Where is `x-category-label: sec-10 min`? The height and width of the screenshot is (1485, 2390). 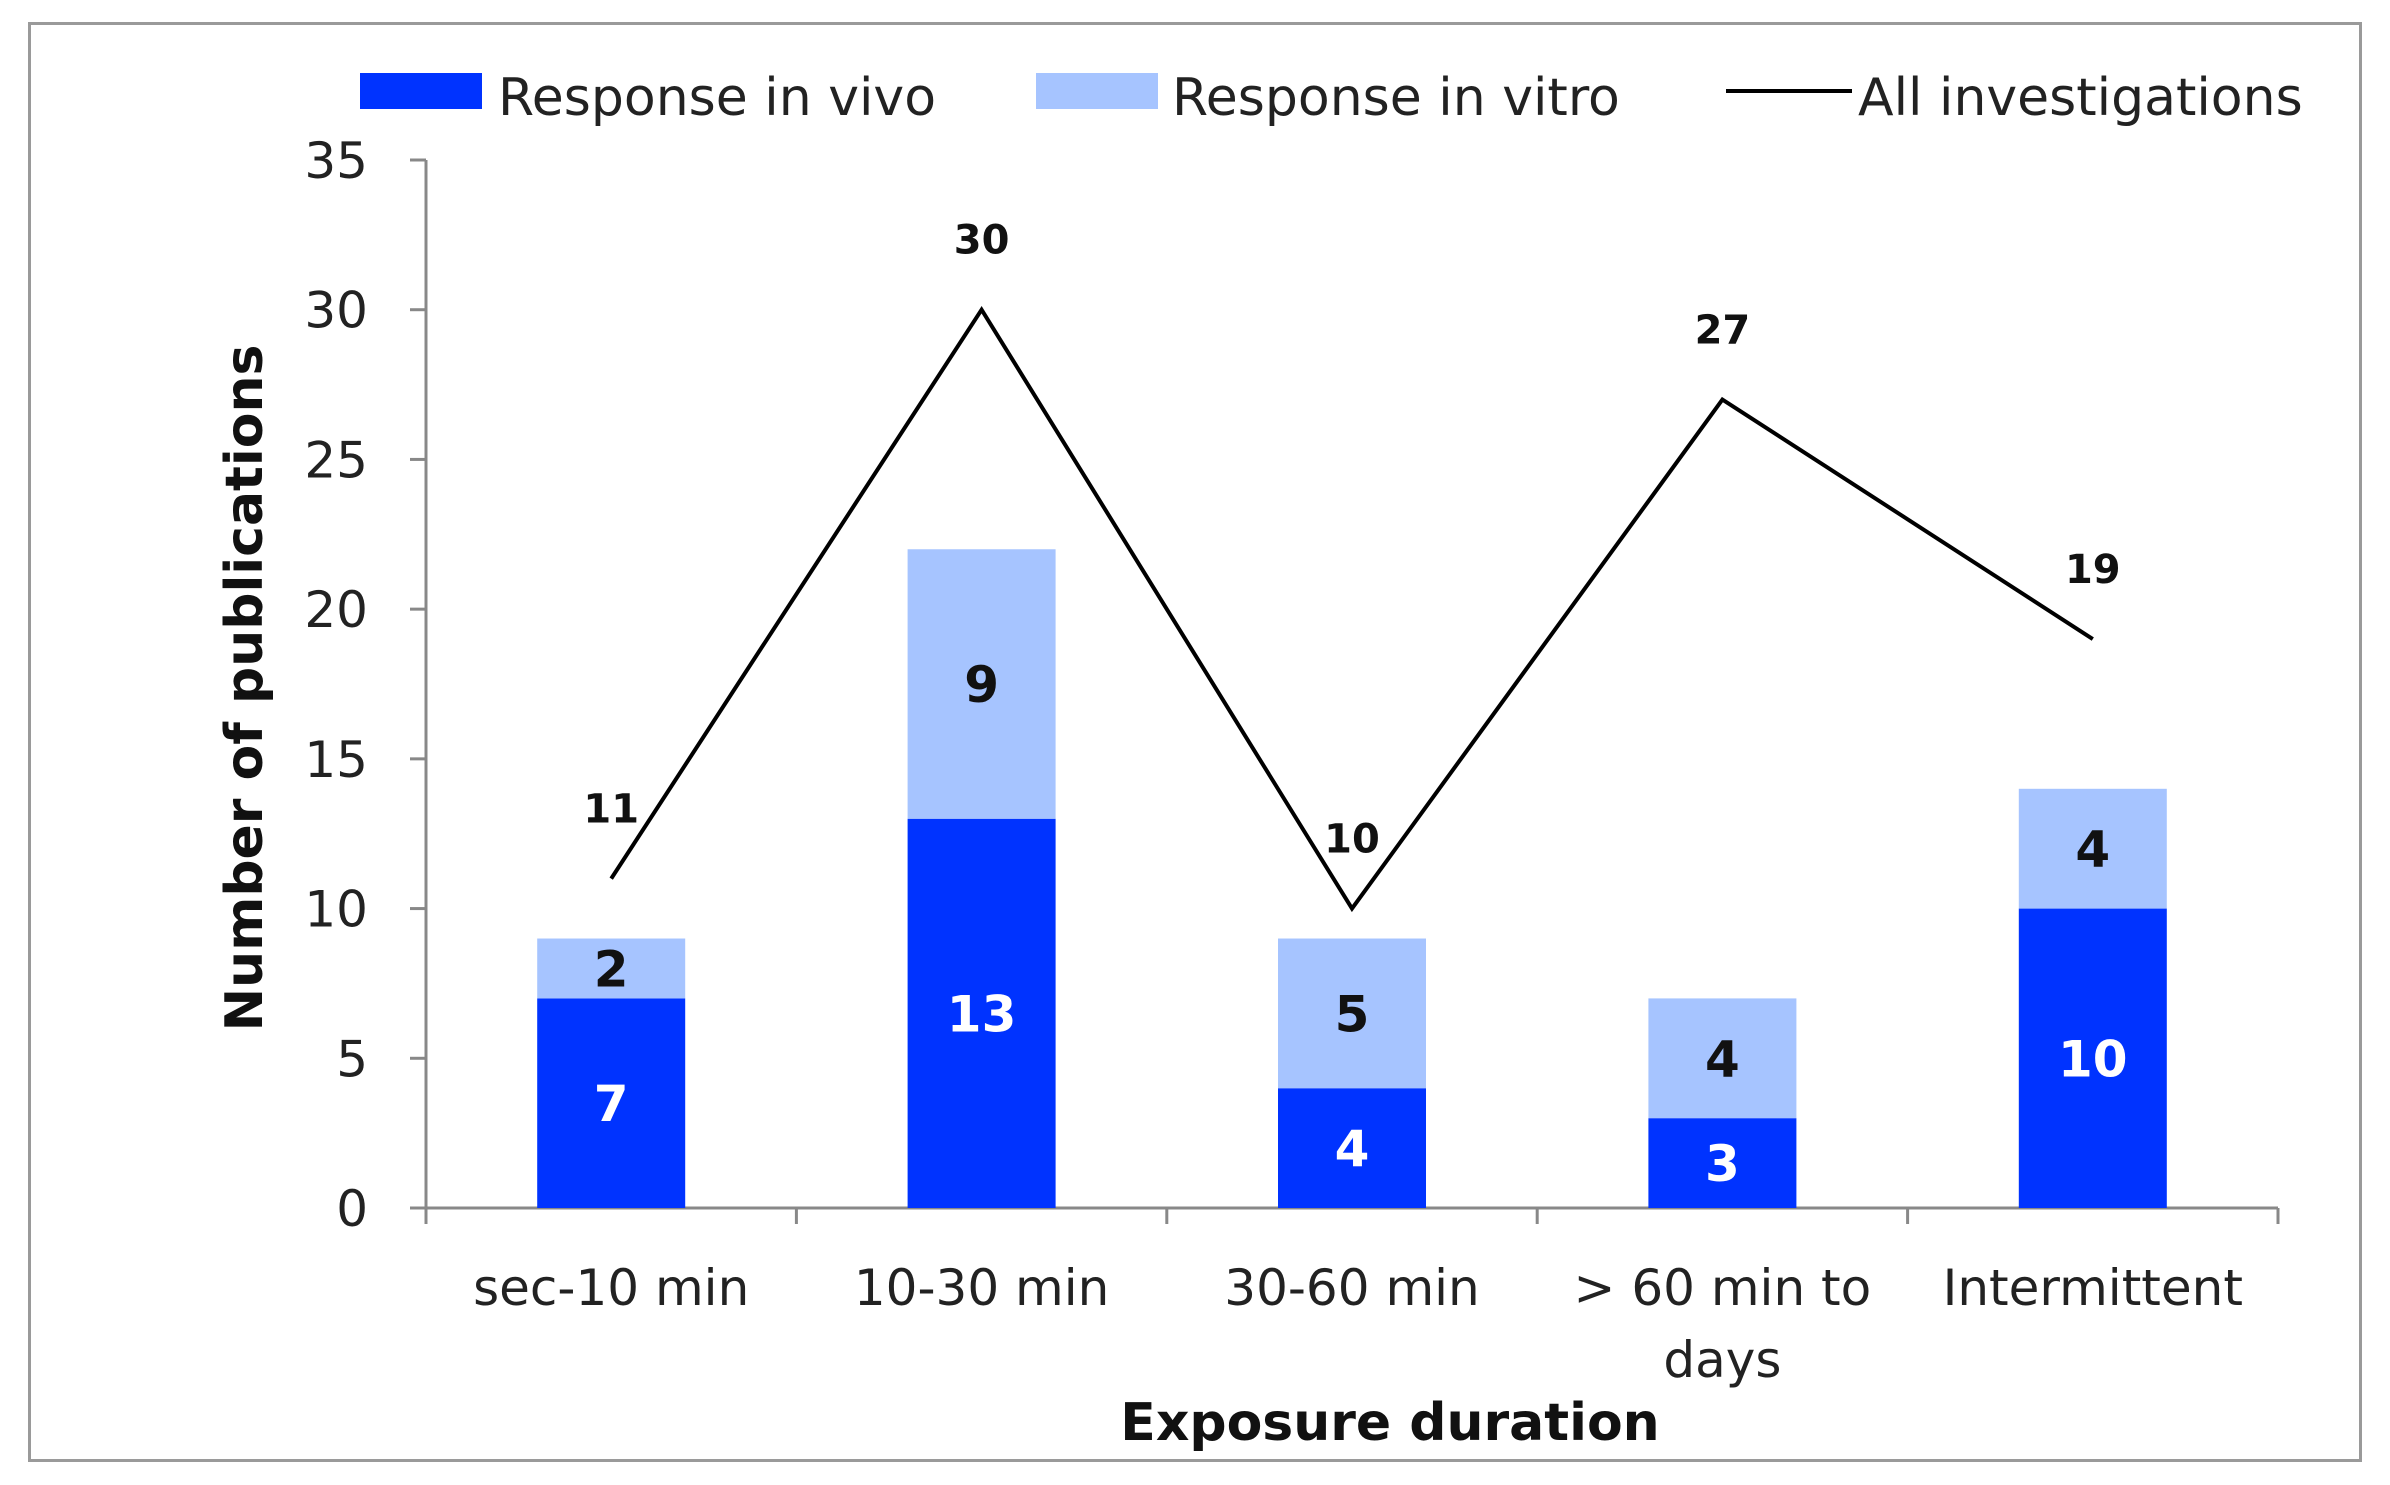
x-category-label: sec-10 min is located at coordinates (611, 1288).